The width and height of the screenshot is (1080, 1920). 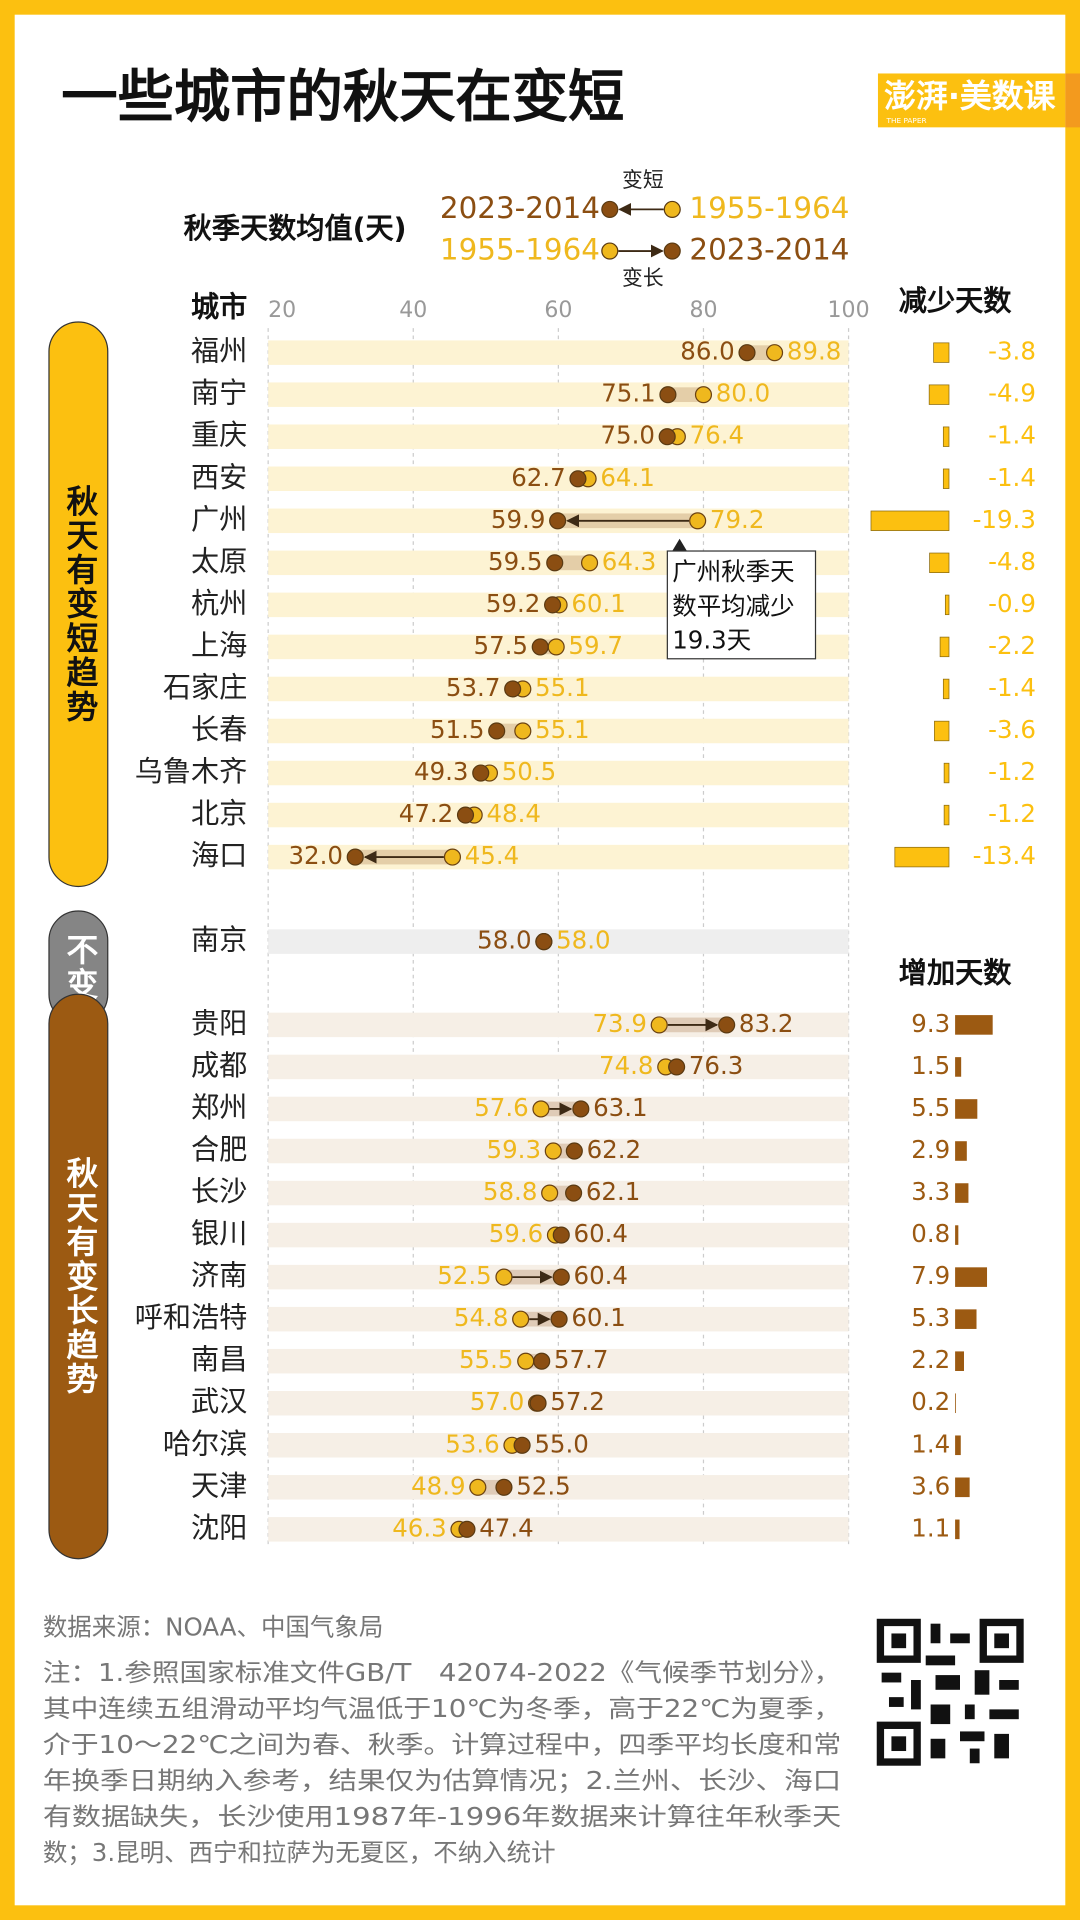 I want to click on value-label: 57.6, so click(x=501, y=1107).